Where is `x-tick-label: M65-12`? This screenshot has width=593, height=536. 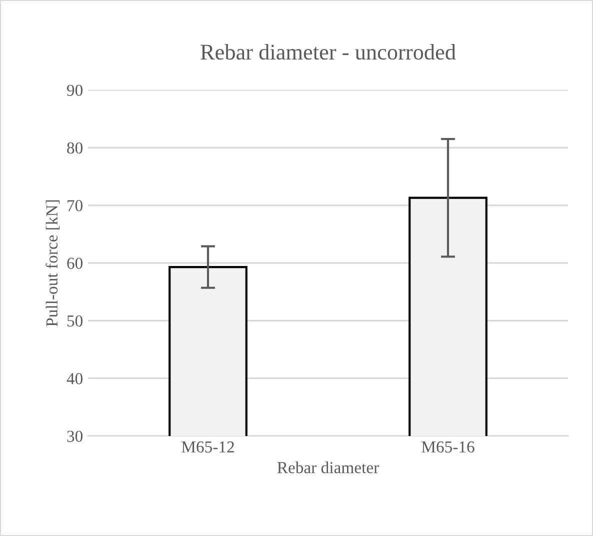
x-tick-label: M65-12 is located at coordinates (208, 447).